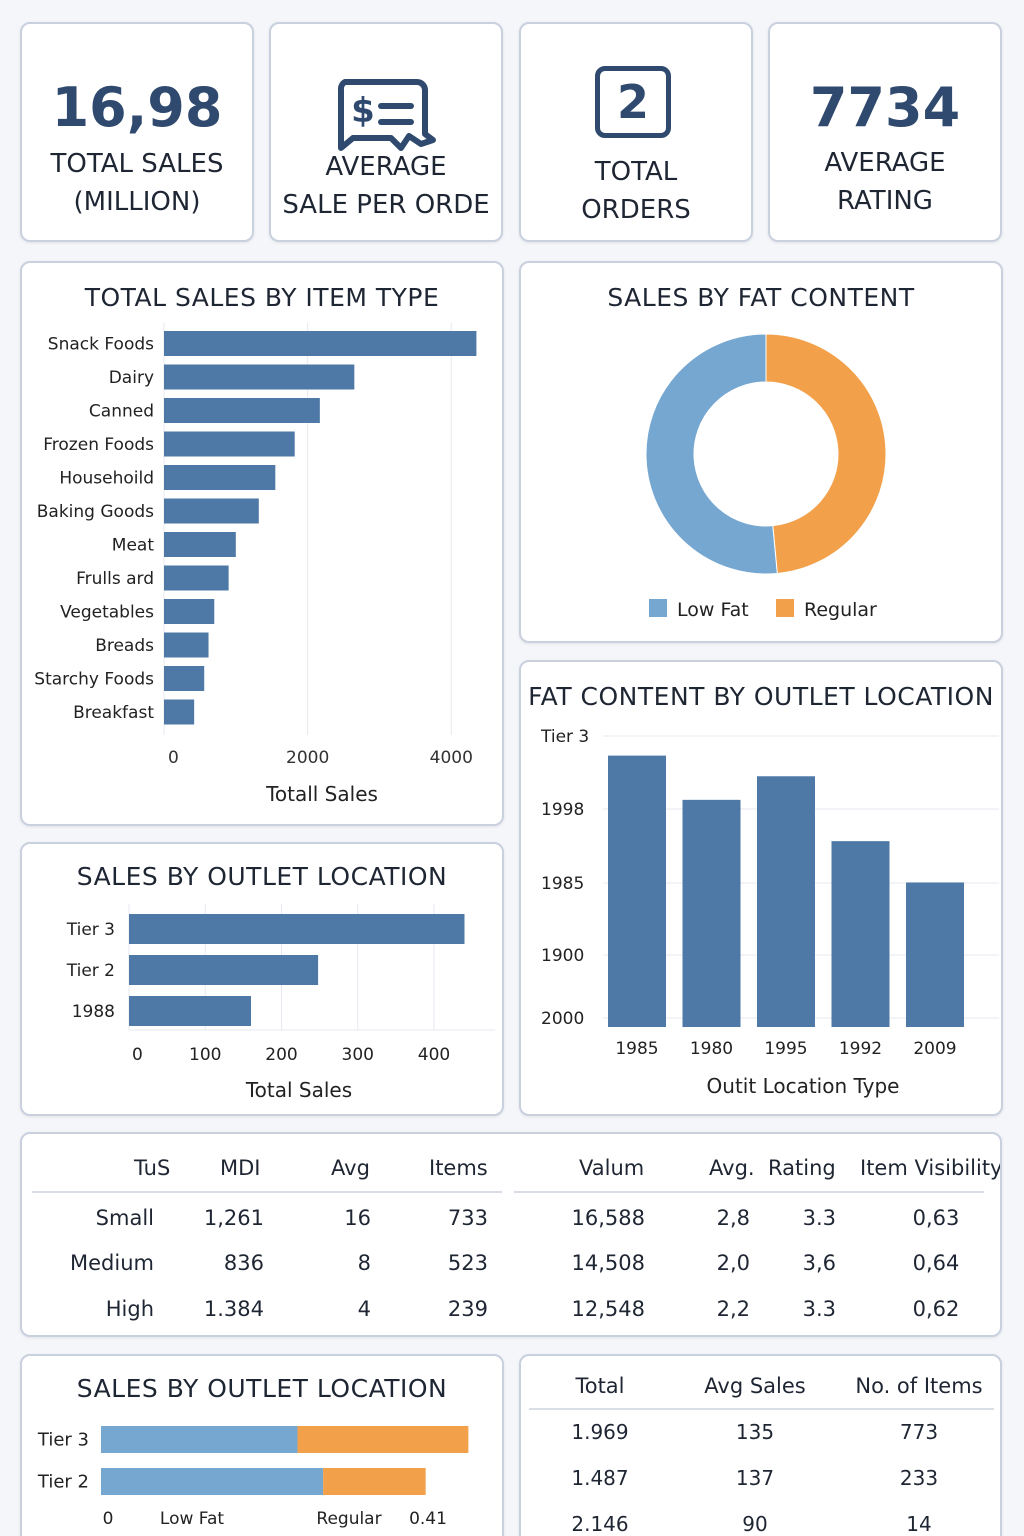  Describe the element at coordinates (562, 956) in the screenshot. I see `y-tick-label: 1900` at that location.